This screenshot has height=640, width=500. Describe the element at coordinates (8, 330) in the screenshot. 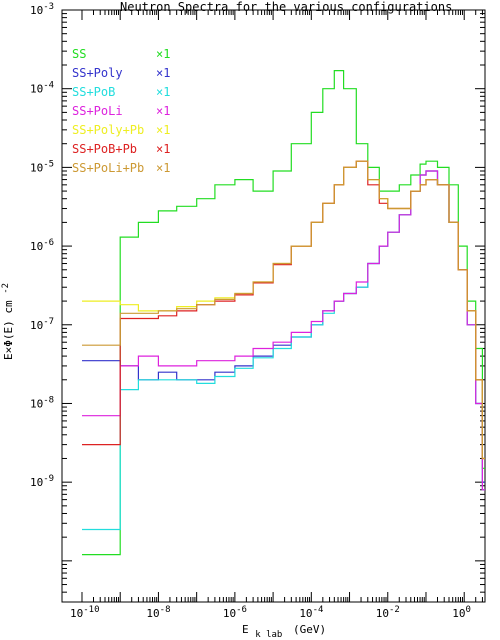

I see `y-axis-label-main: E×Φ(E) cm` at that location.